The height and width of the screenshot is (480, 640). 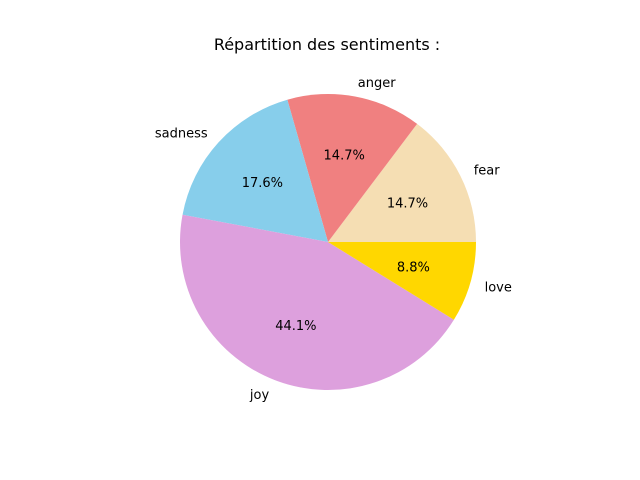 I want to click on slice-percent-anger: 14.7%, so click(x=344, y=156).